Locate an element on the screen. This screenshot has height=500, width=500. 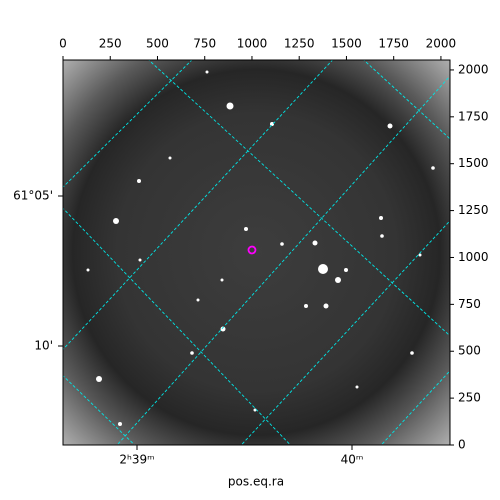
ra-tick-label: 2ʰ39ᵐ is located at coordinates (136, 460).